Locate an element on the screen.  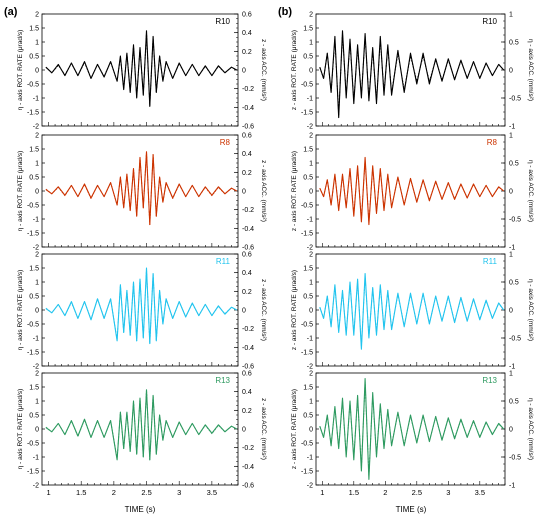
station-label: R11 is located at coordinates (223, 261).